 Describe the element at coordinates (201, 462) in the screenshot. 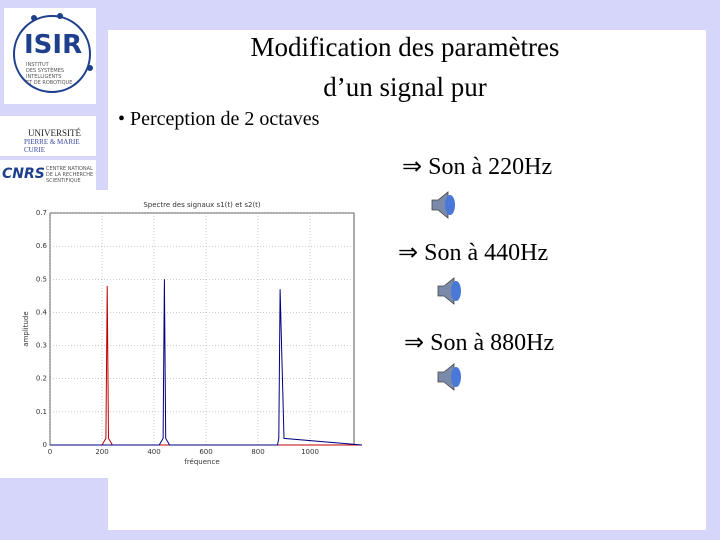

I see `x-axis-label: fréquence` at that location.